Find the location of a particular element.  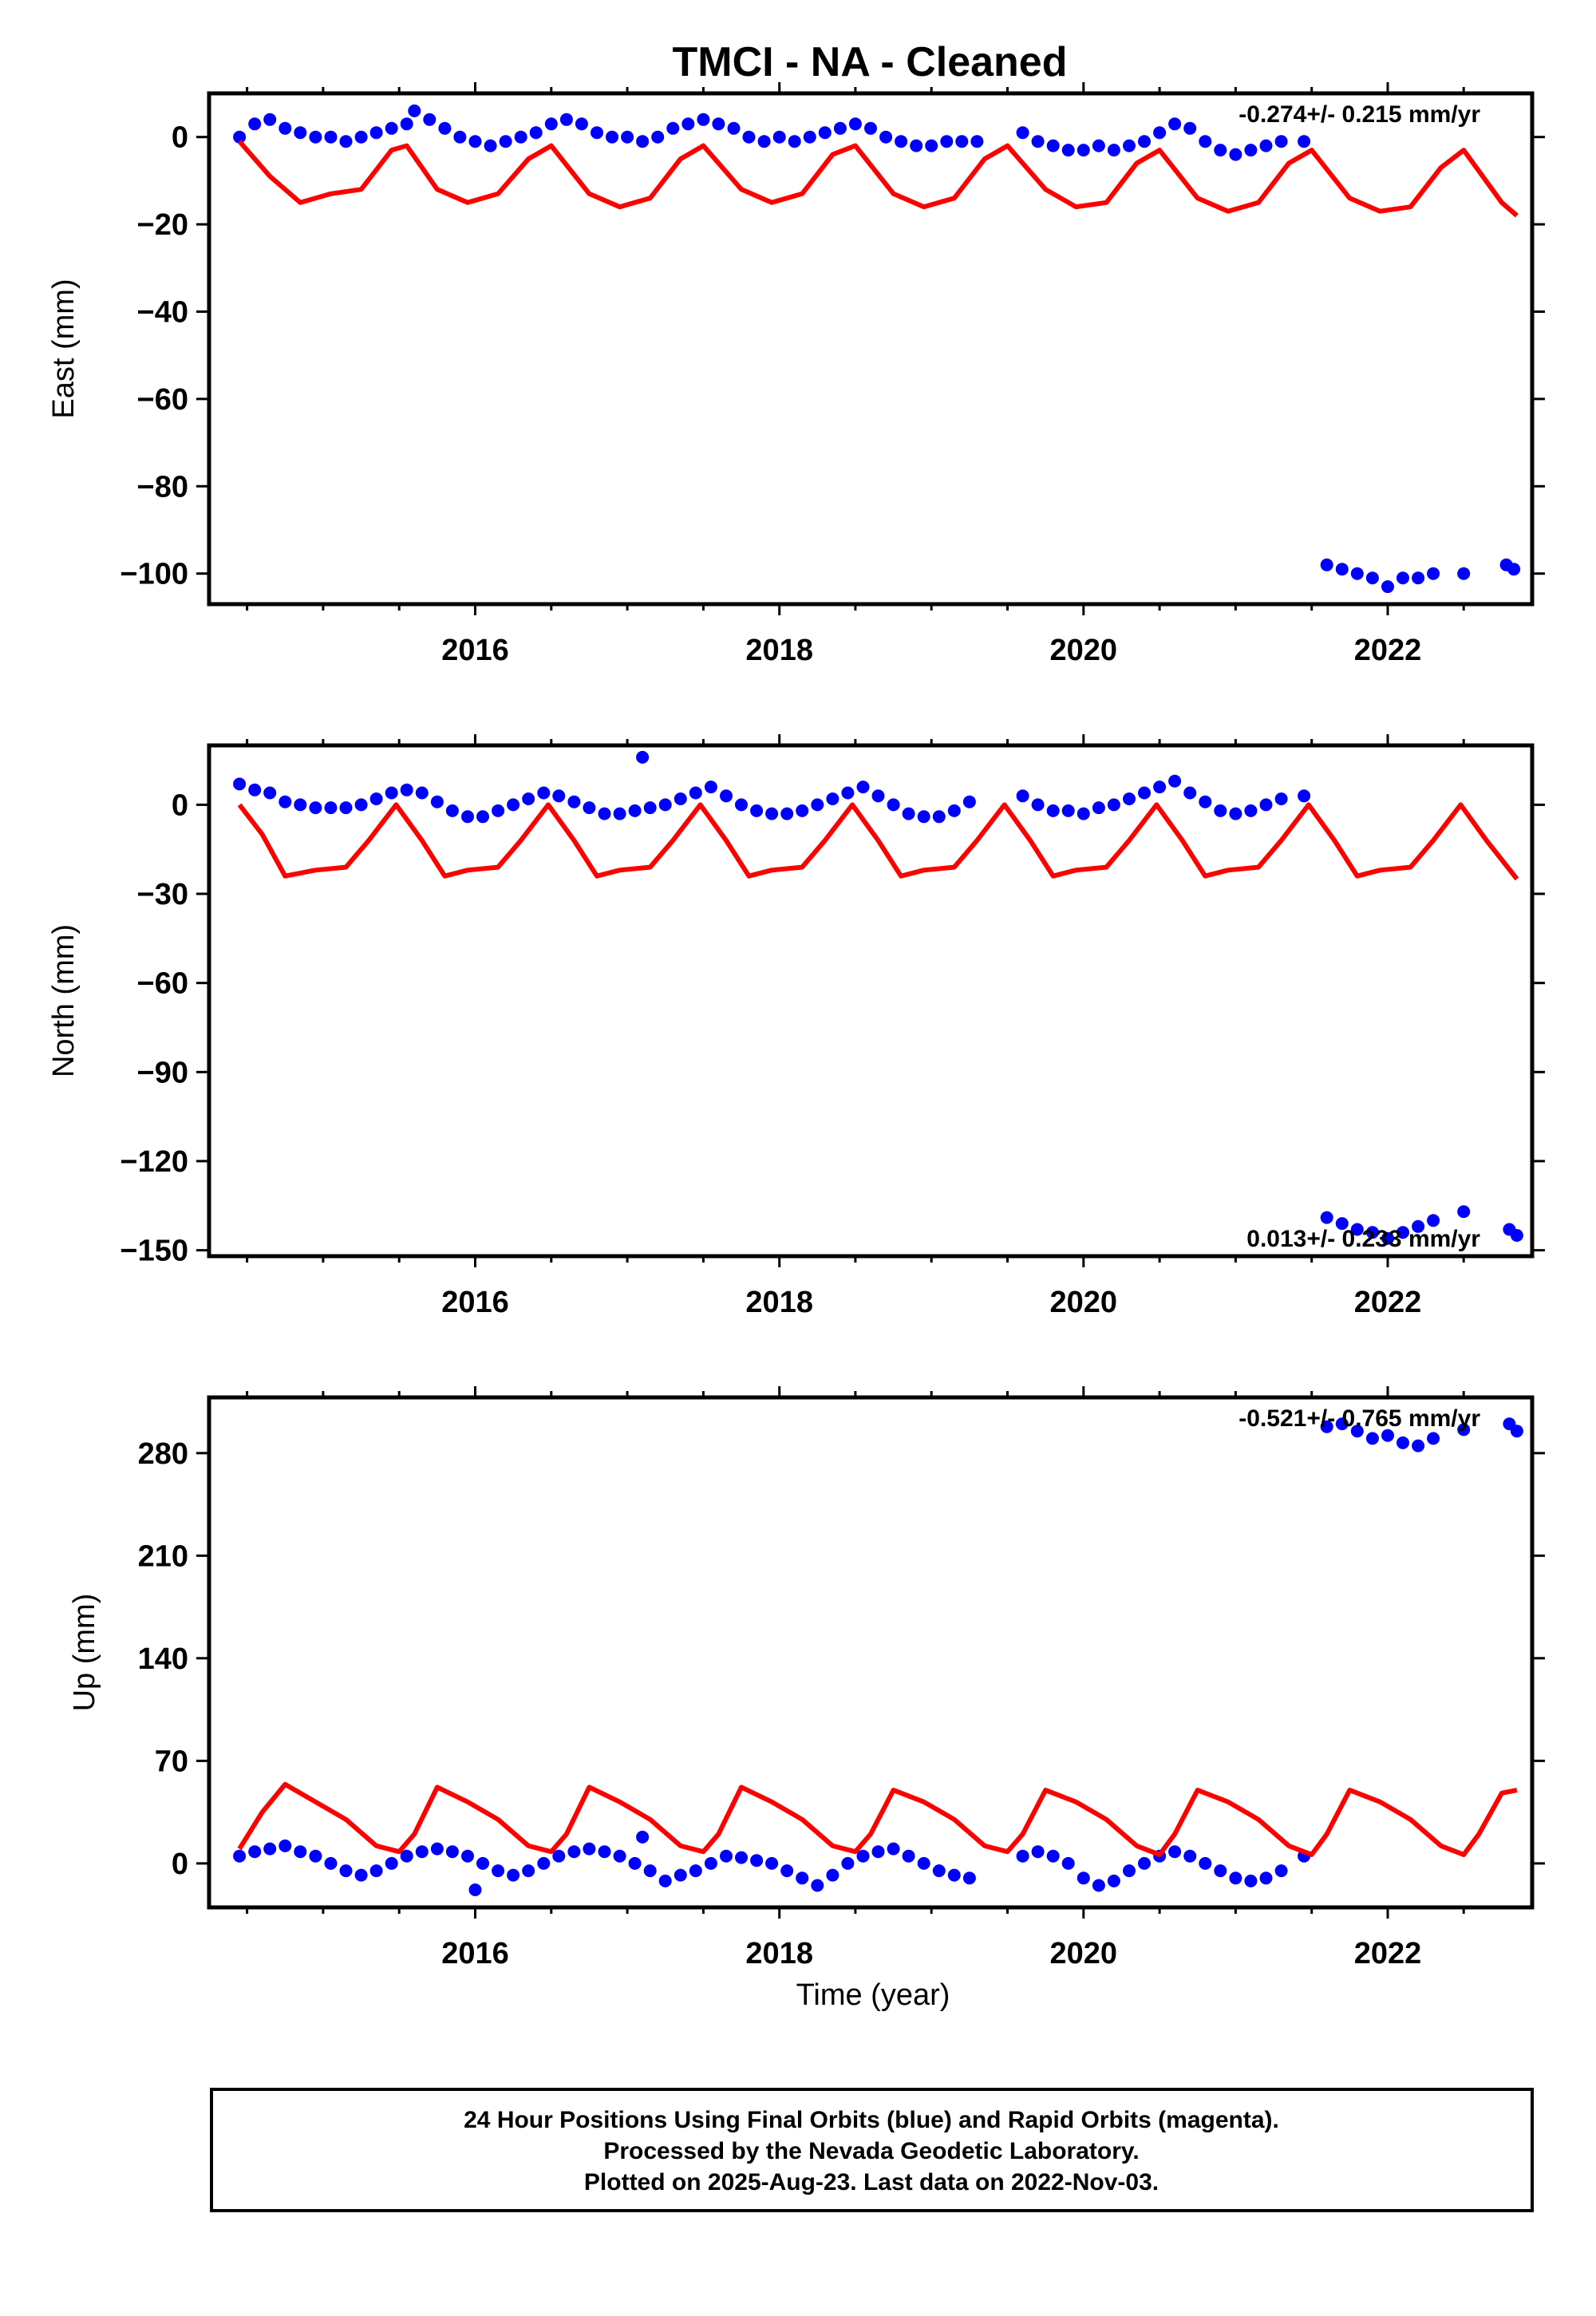

velocity-label: -0.274+/- 0.215 mm/yr is located at coordinates (1359, 114).